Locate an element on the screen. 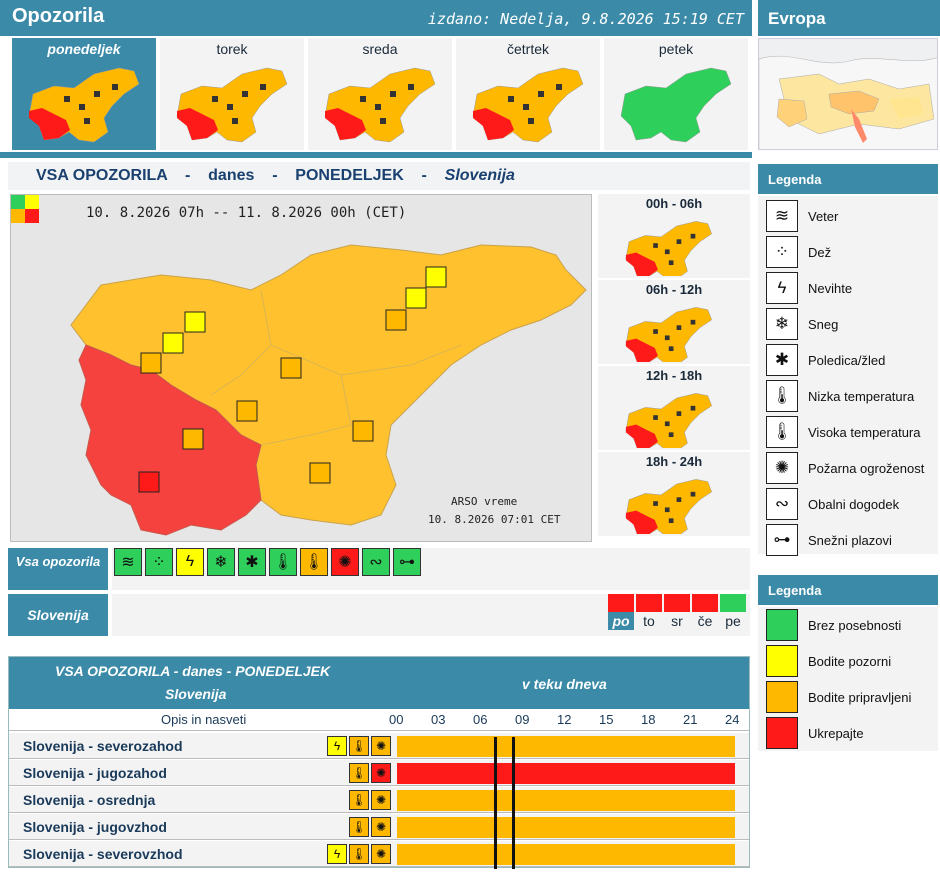 The width and height of the screenshot is (940, 872). table-row: Slovenija - severozahod ϟ 🌡 ✺ is located at coordinates (379, 746).